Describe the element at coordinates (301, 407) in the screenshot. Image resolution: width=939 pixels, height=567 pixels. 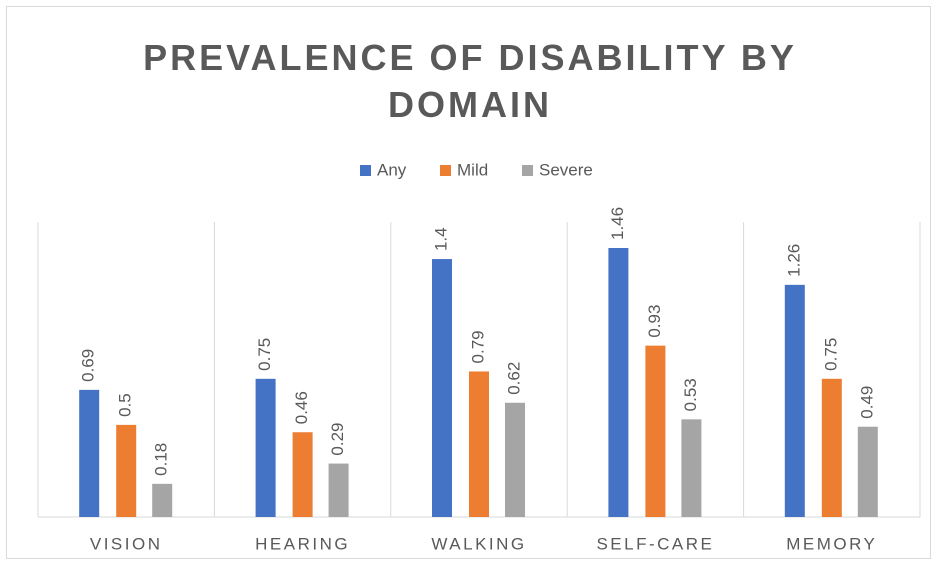
I see `data-label: 0.46` at that location.